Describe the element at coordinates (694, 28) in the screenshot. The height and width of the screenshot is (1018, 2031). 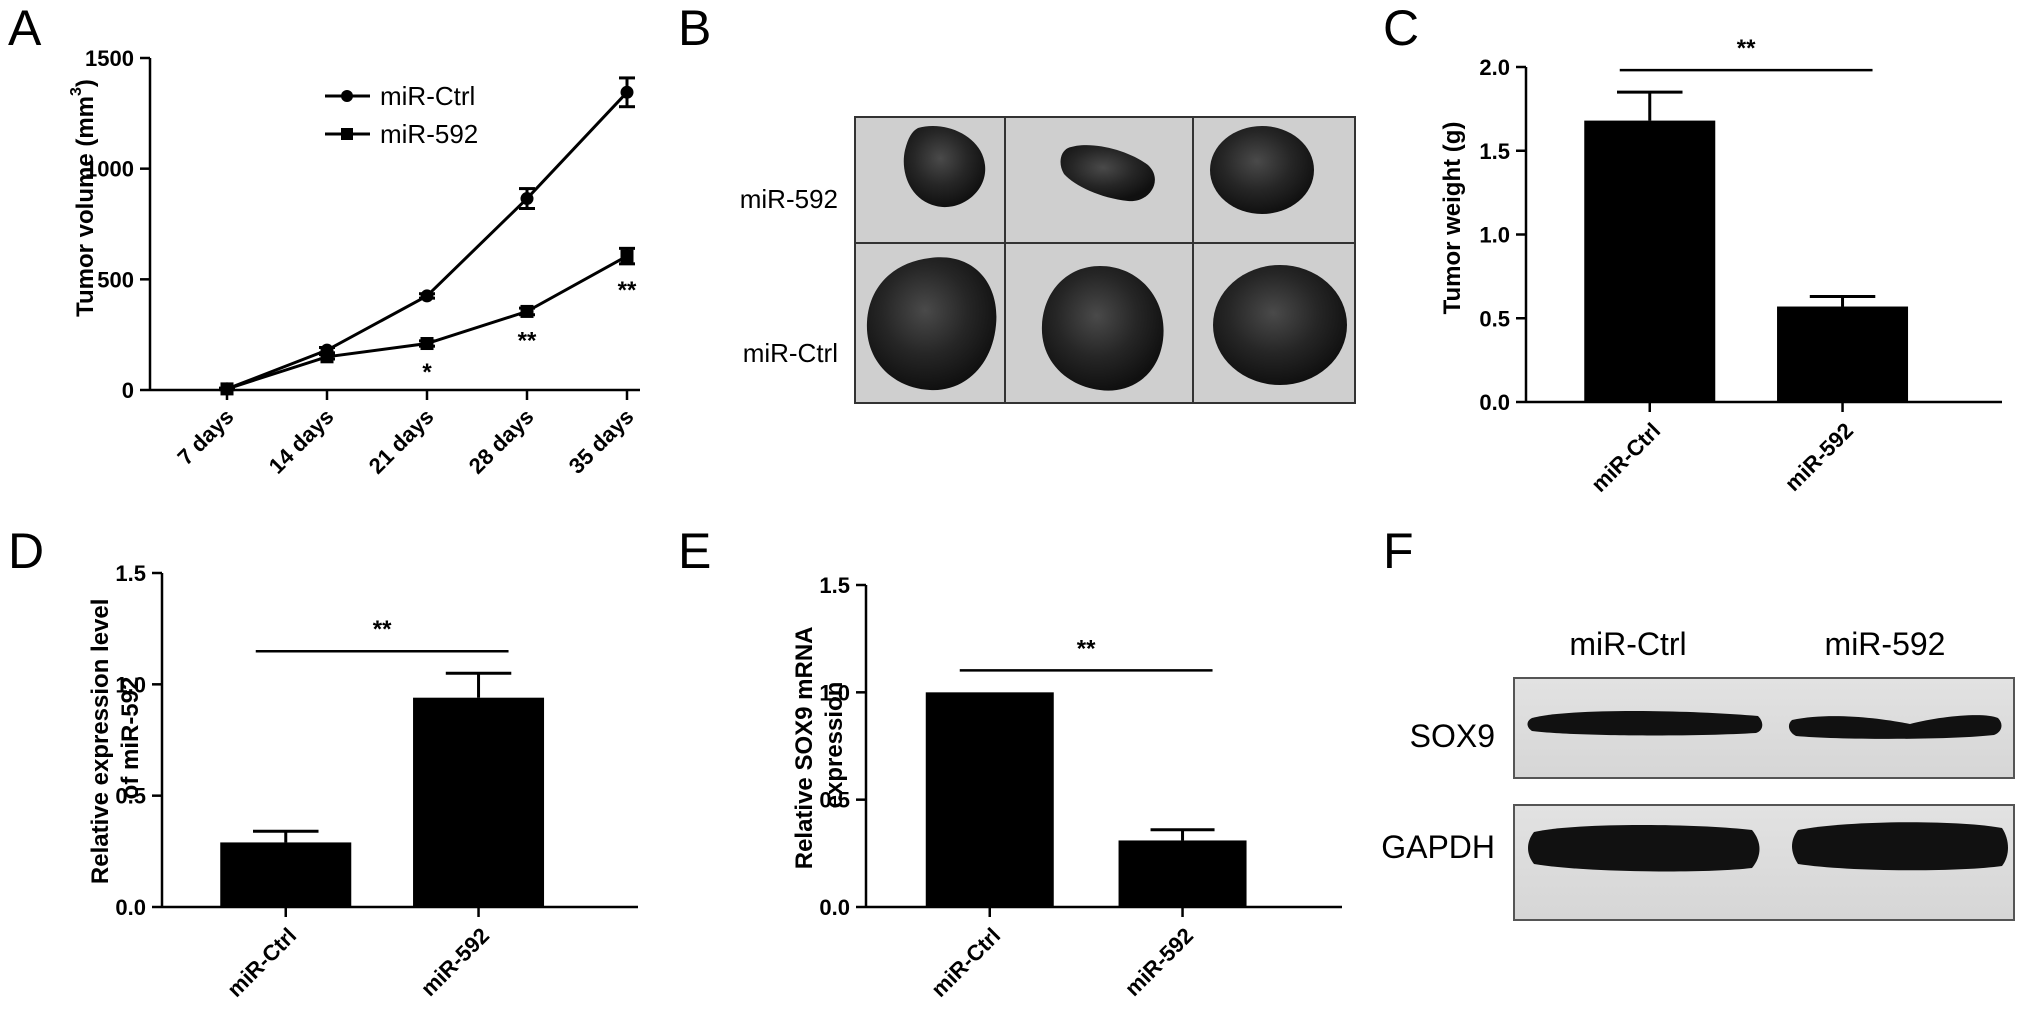
I see `panel-letter-b: B` at that location.